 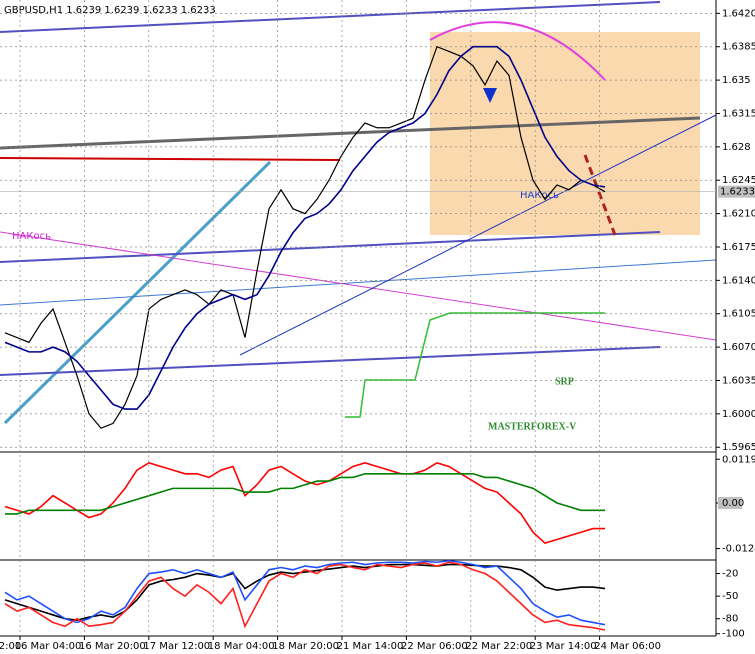 What do you see at coordinates (736, 147) in the screenshot?
I see `y-tick-label: 1.628` at bounding box center [736, 147].